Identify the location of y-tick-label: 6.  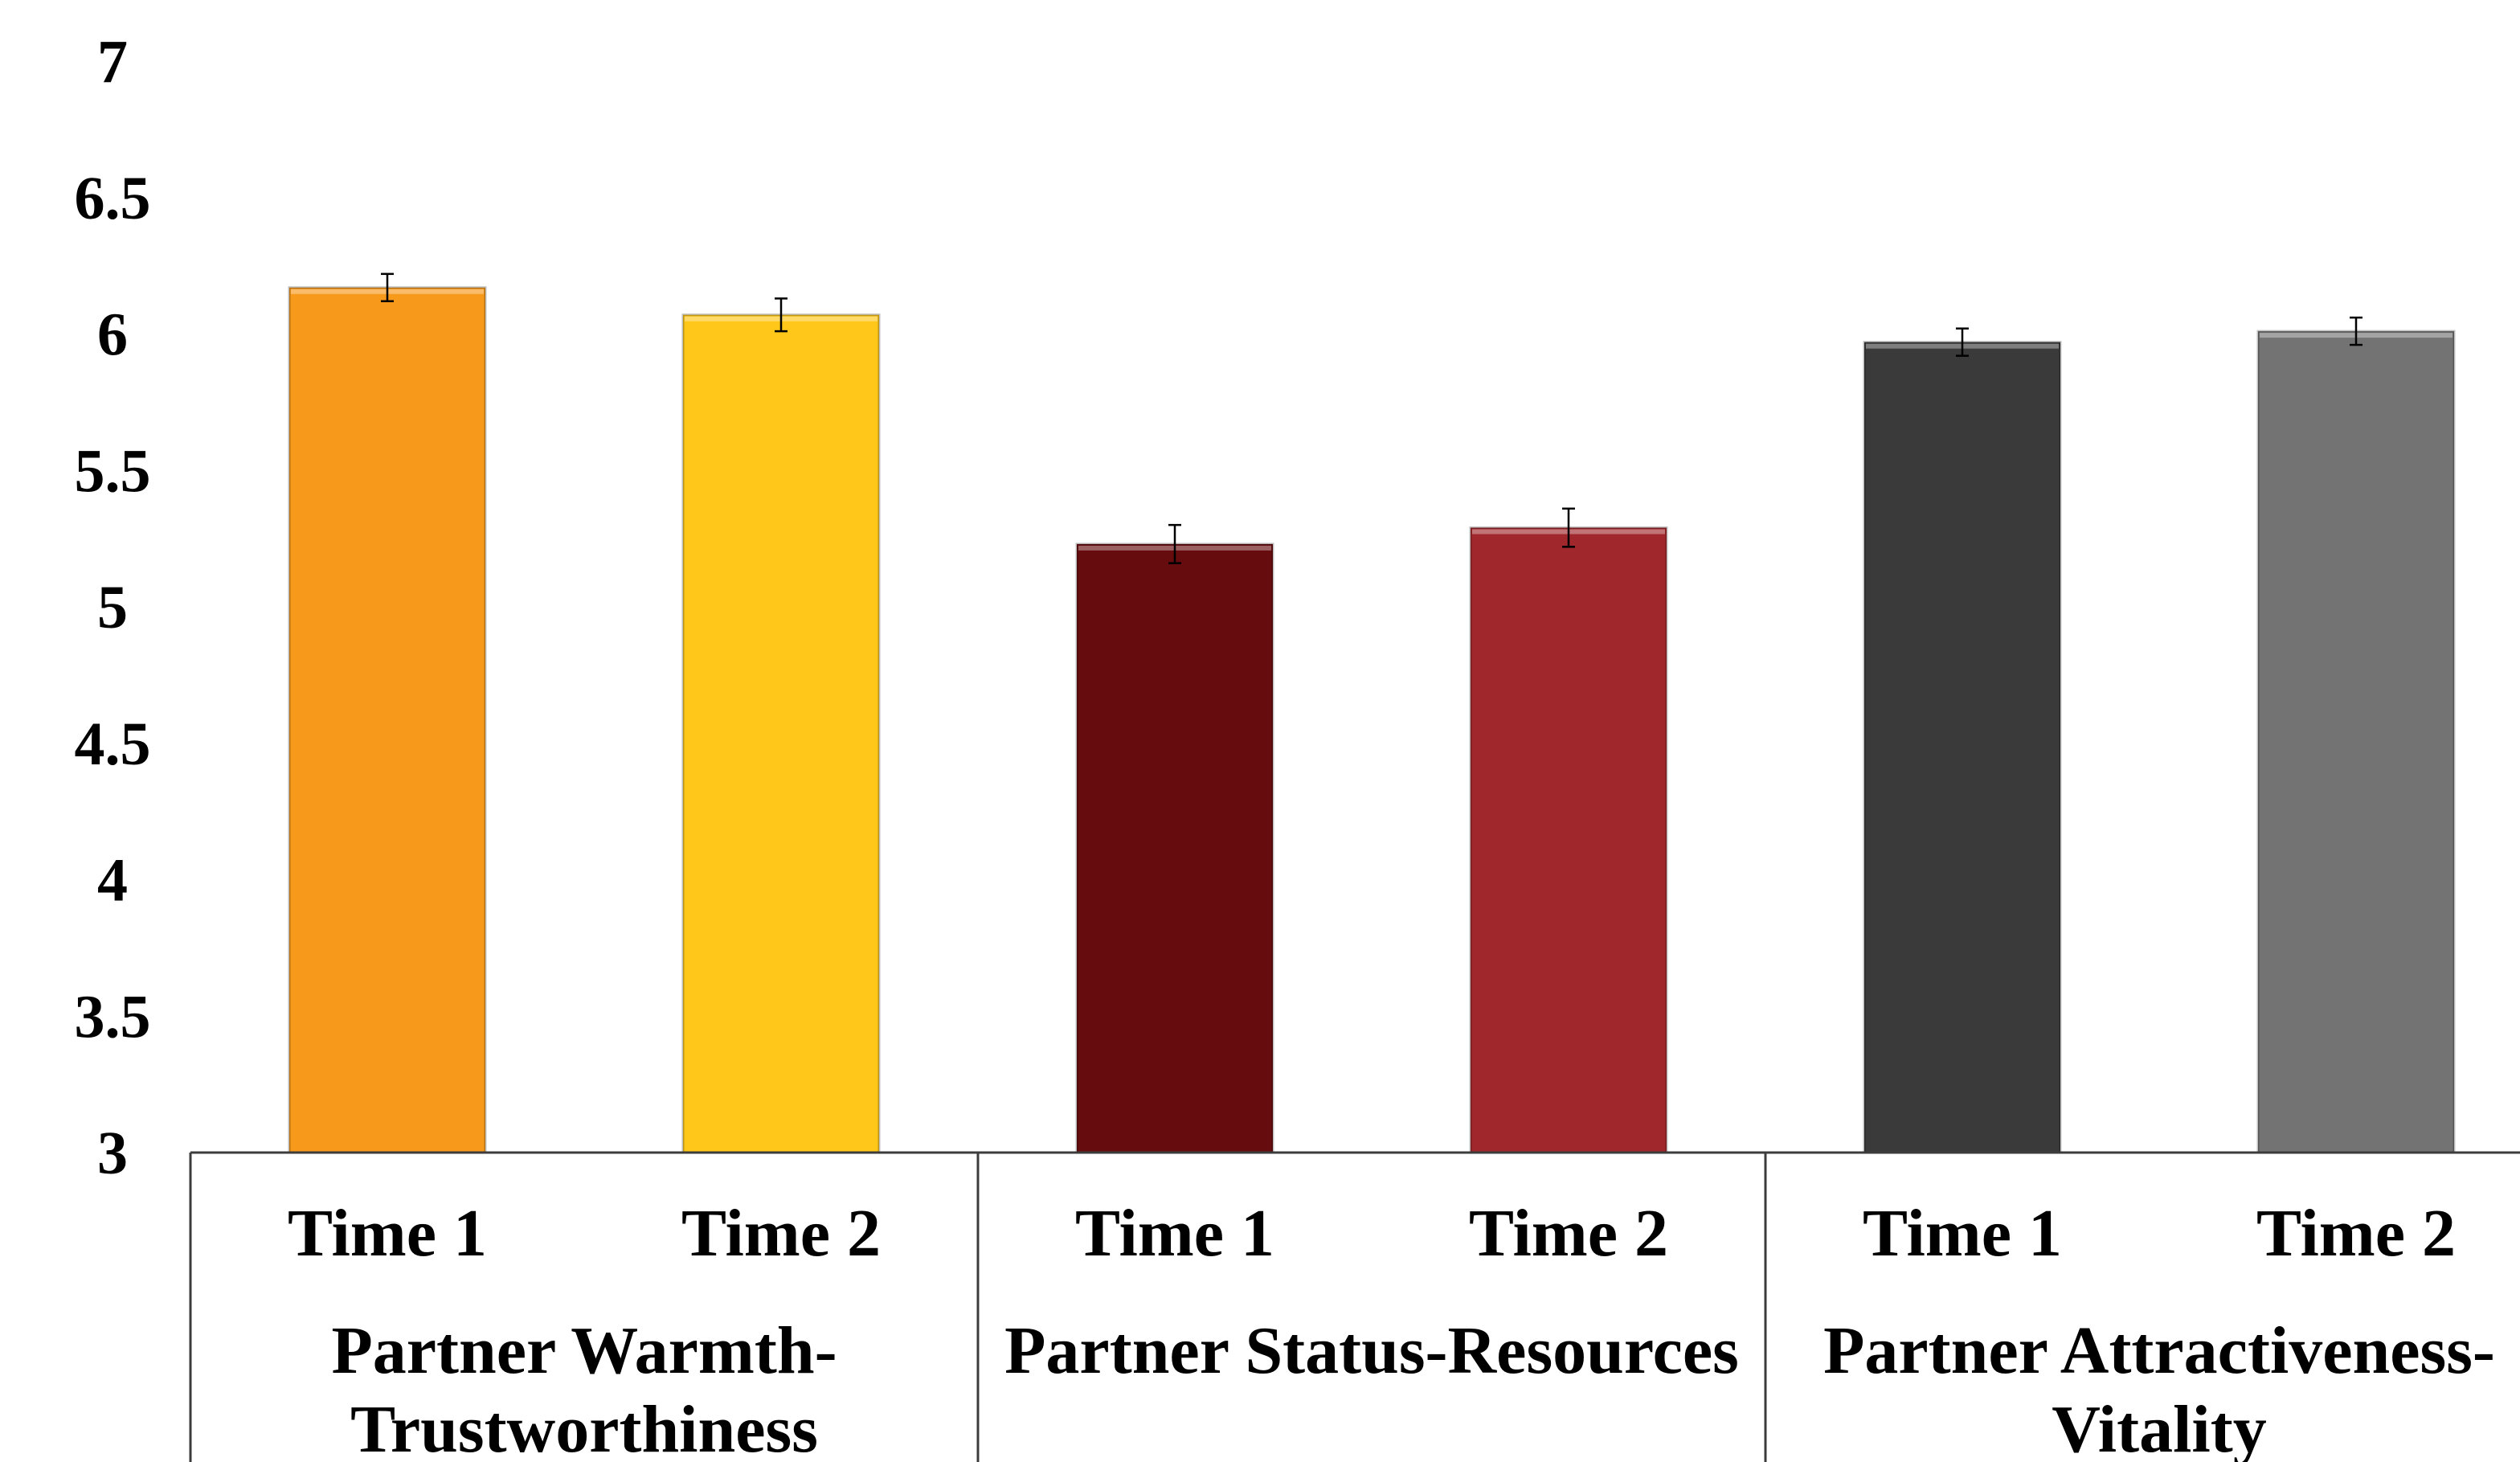
(112, 335).